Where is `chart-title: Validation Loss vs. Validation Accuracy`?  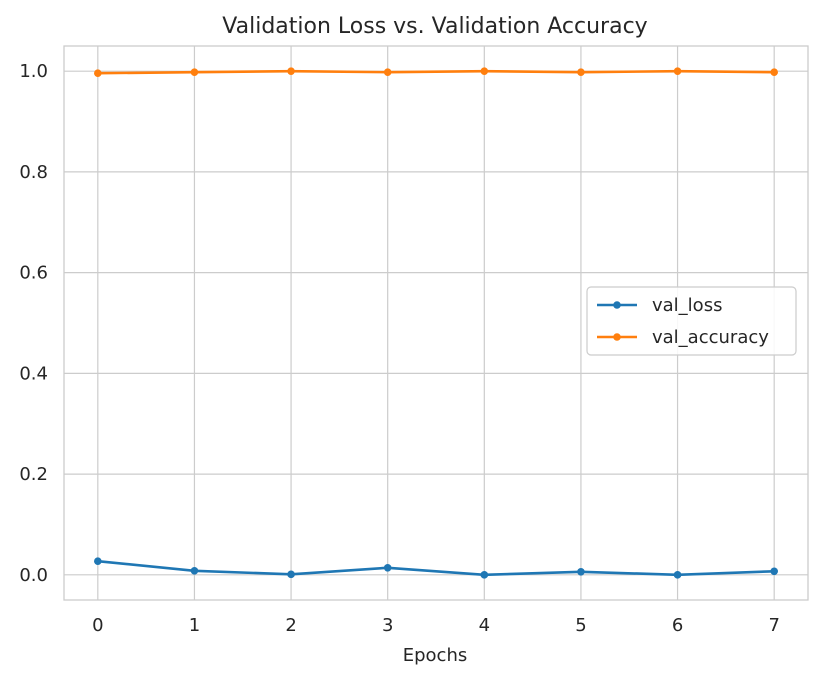 chart-title: Validation Loss vs. Validation Accuracy is located at coordinates (434, 26).